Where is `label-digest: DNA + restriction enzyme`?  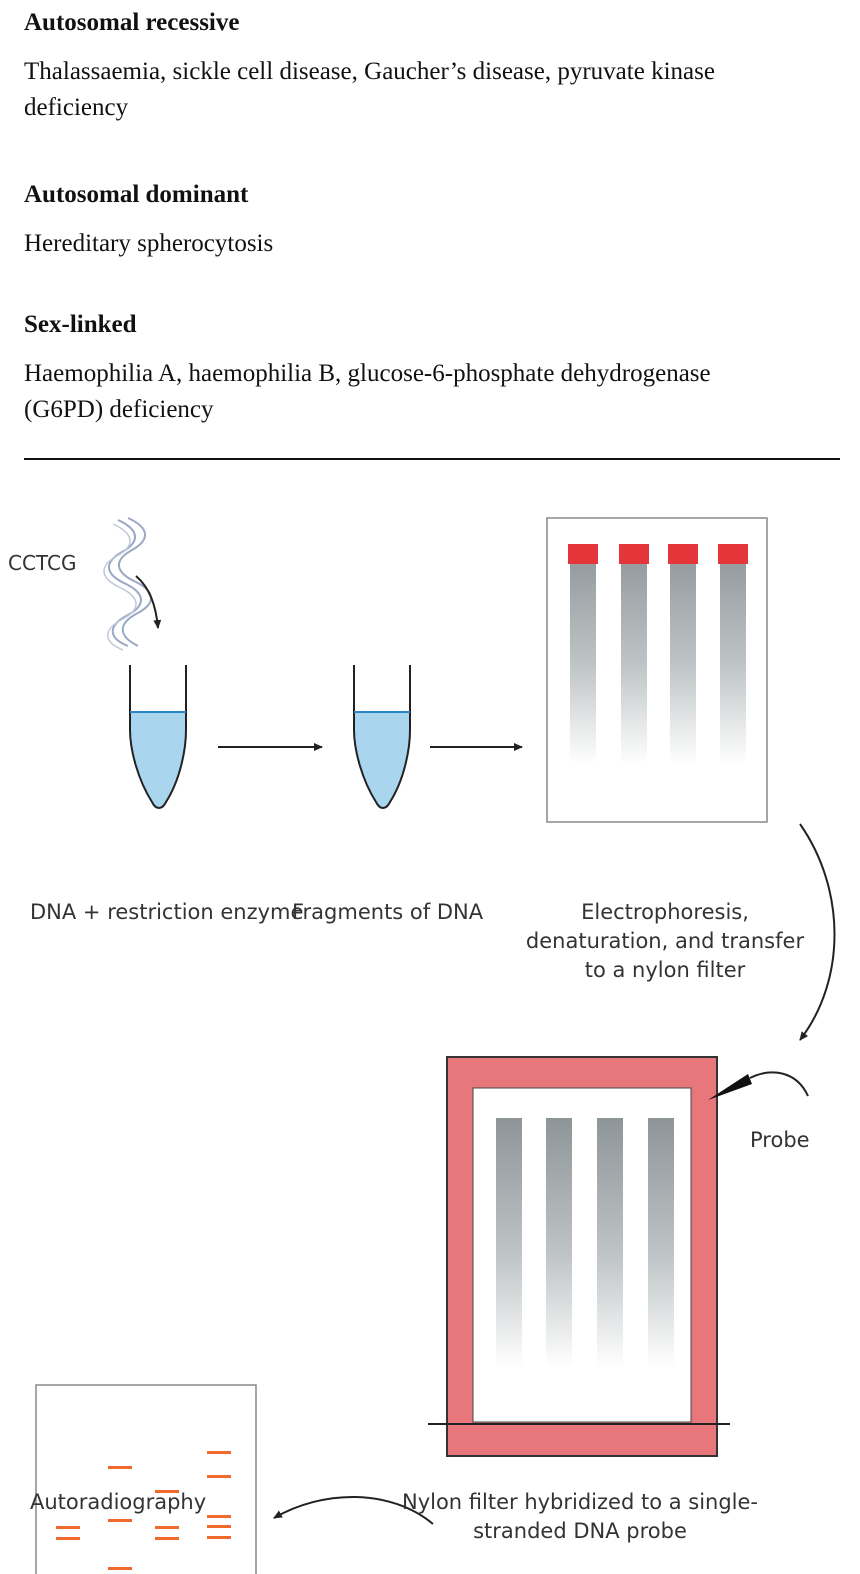 label-digest: DNA + restriction enzyme is located at coordinates (167, 912).